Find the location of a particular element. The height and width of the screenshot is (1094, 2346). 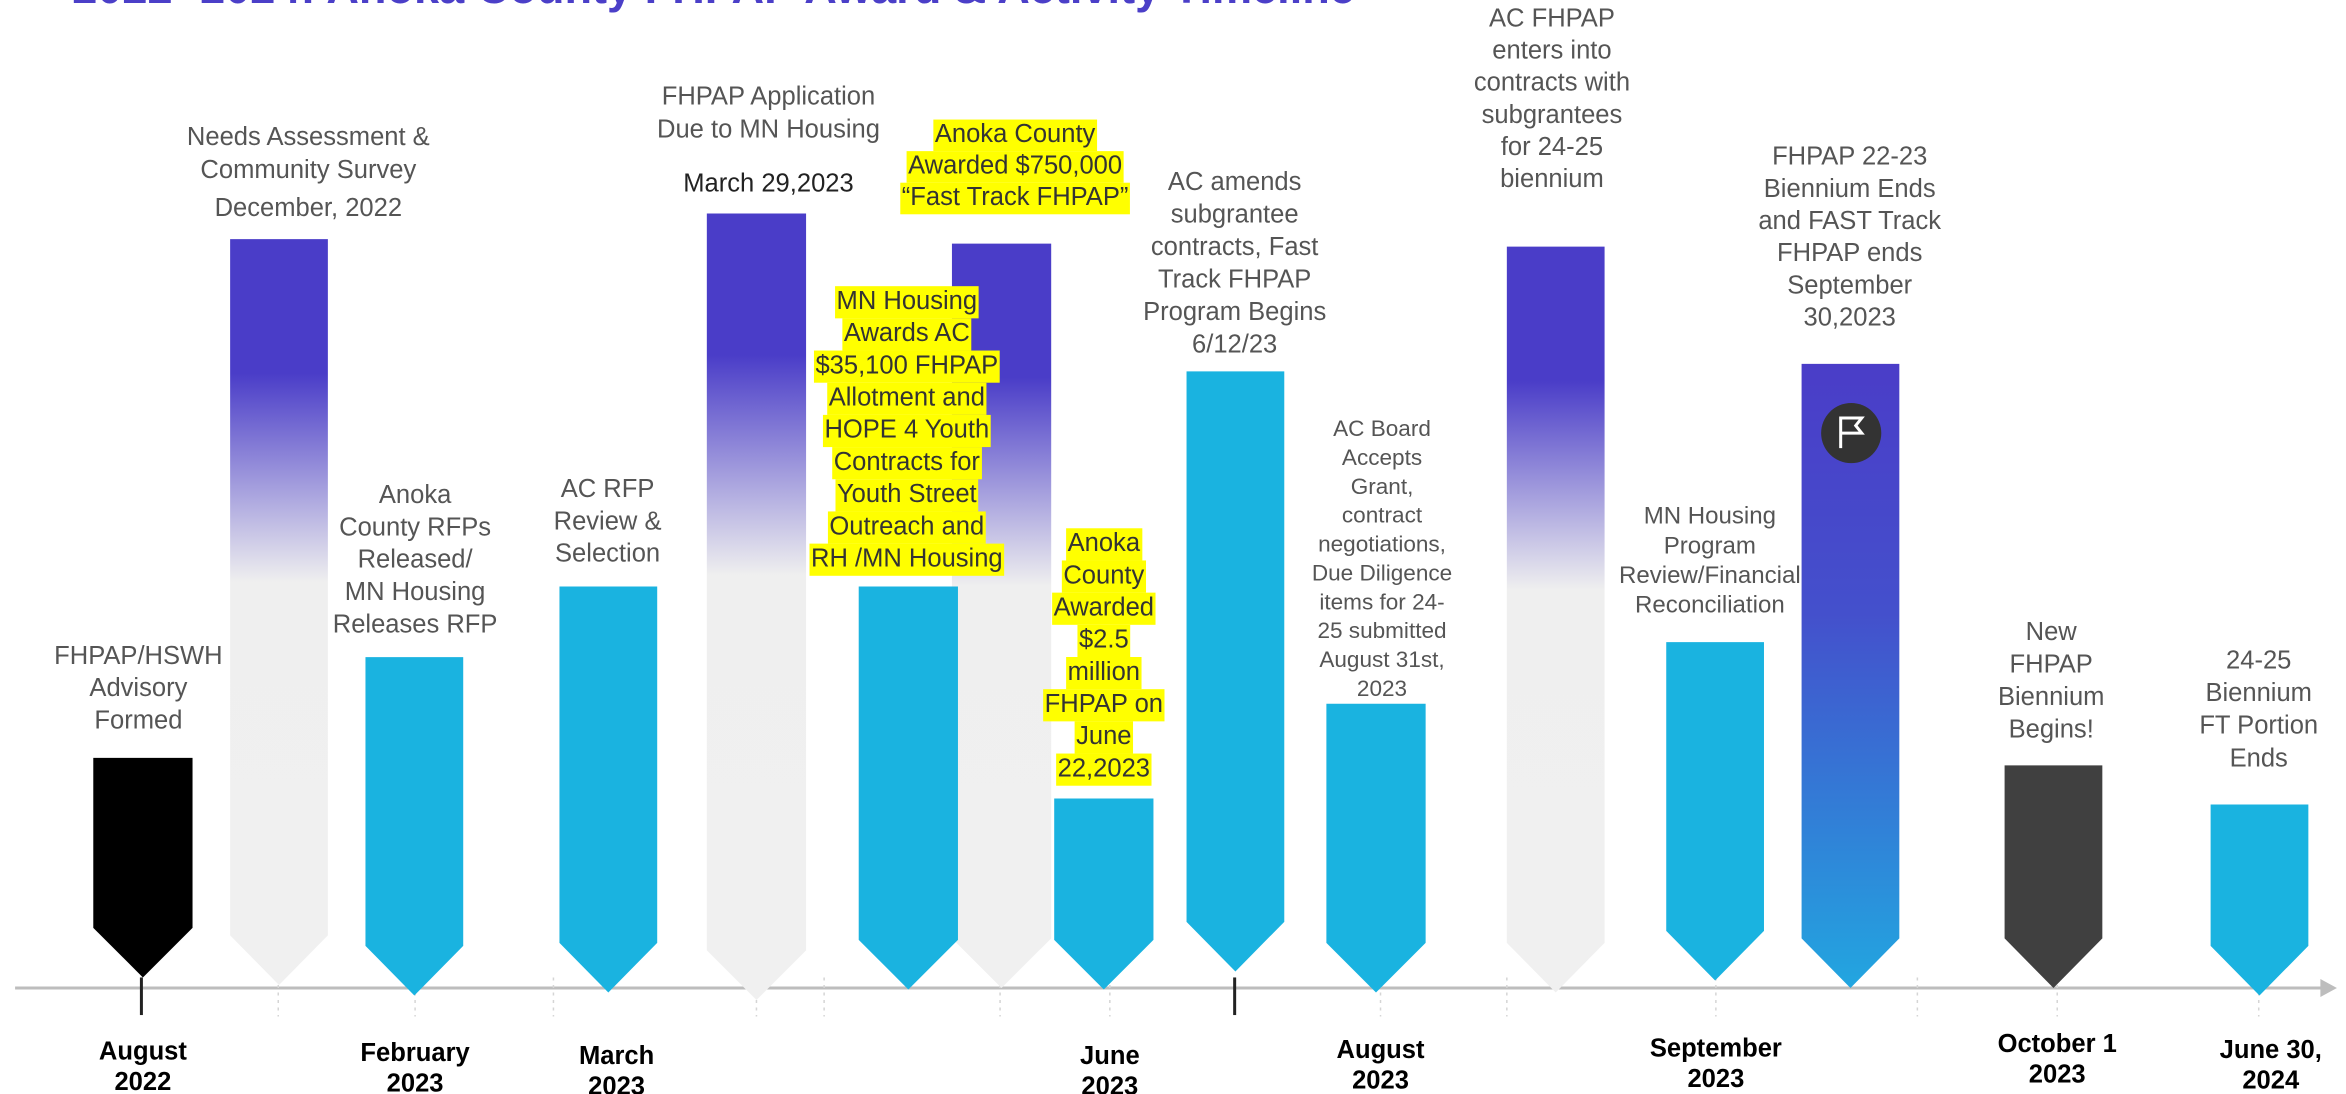

event-label: 30,2023 is located at coordinates (1850, 318).